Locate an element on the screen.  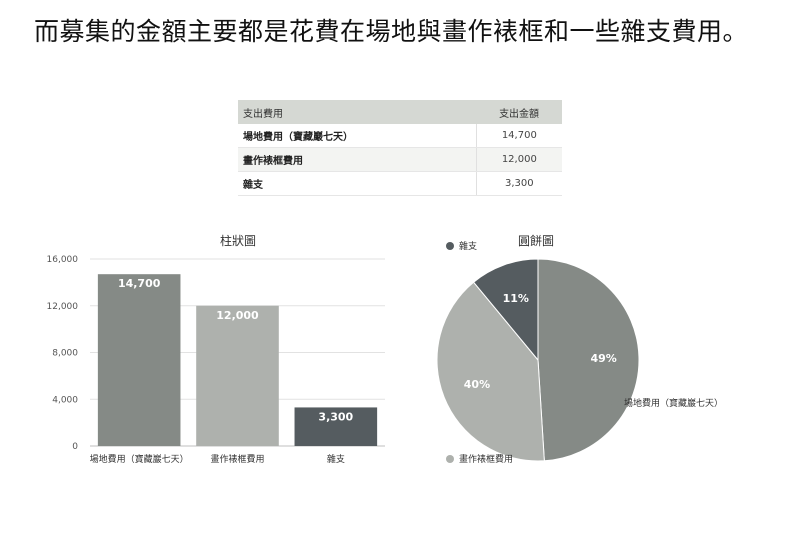
page-heading: 而募集的金額主要都是花費在場地與畫作裱框和一些雜支費用。 is located at coordinates (391, 31).